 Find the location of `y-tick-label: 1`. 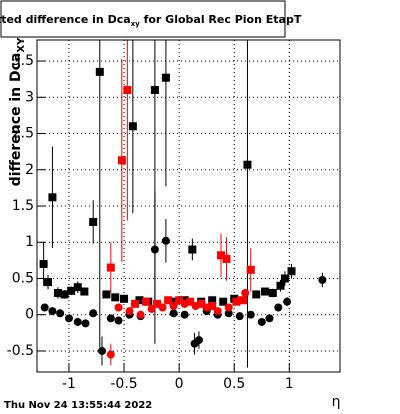

y-tick-label: 1 is located at coordinates (29, 242).